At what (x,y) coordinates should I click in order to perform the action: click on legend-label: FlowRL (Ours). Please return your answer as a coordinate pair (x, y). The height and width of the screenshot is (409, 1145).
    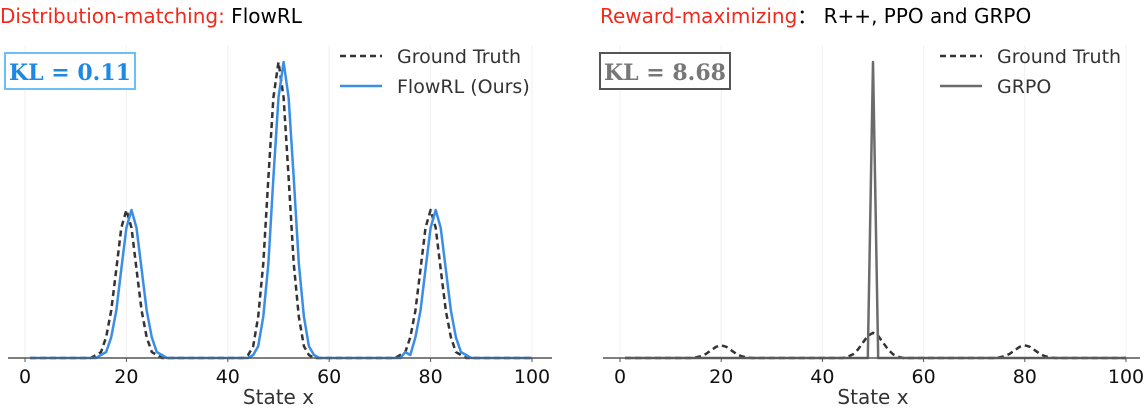
    Looking at the image, I should click on (463, 87).